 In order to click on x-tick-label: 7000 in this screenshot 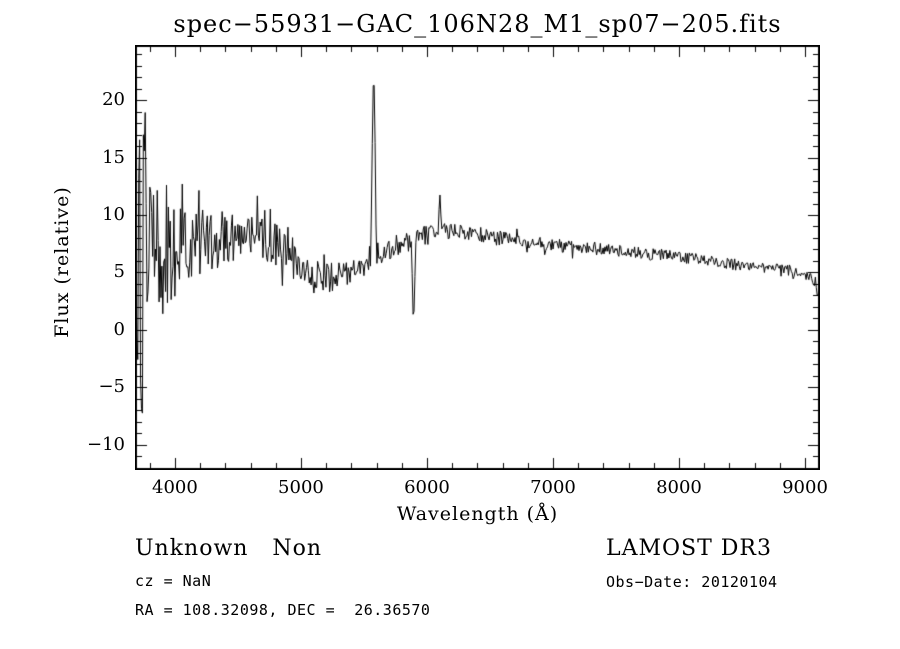, I will do `click(553, 487)`.